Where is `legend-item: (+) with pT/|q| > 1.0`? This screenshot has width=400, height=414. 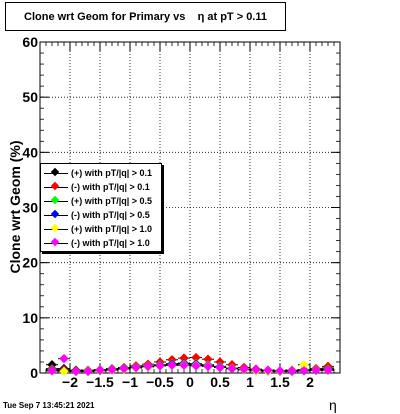 legend-item: (+) with pT/|q| > 1.0 is located at coordinates (96, 229).